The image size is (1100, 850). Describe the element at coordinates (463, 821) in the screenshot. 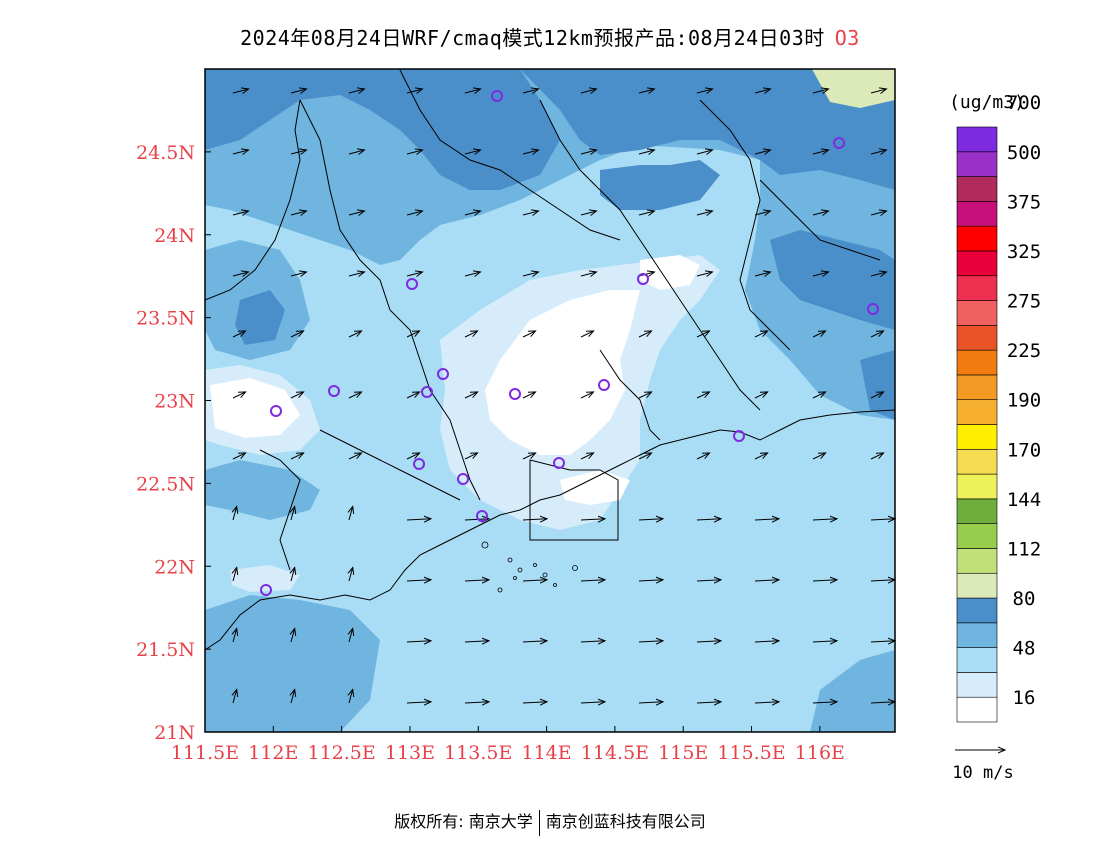

I see `copyright-left: 版权所有: 南京大学` at that location.